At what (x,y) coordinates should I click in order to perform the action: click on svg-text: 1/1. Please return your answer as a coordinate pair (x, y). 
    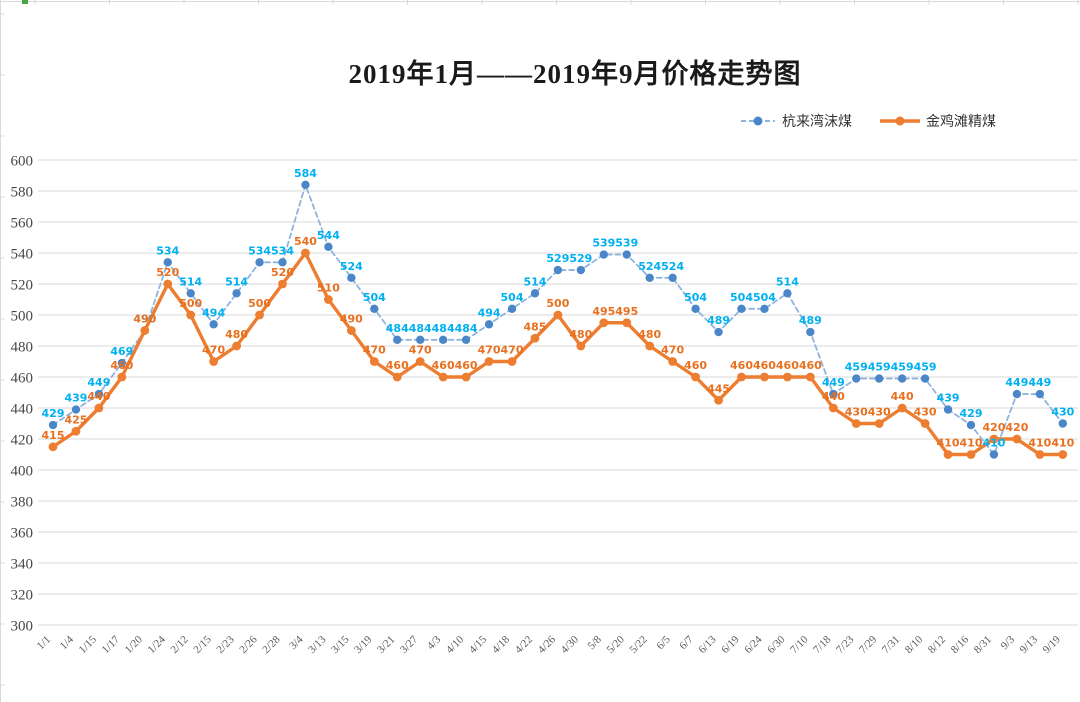
    Looking at the image, I should click on (44, 643).